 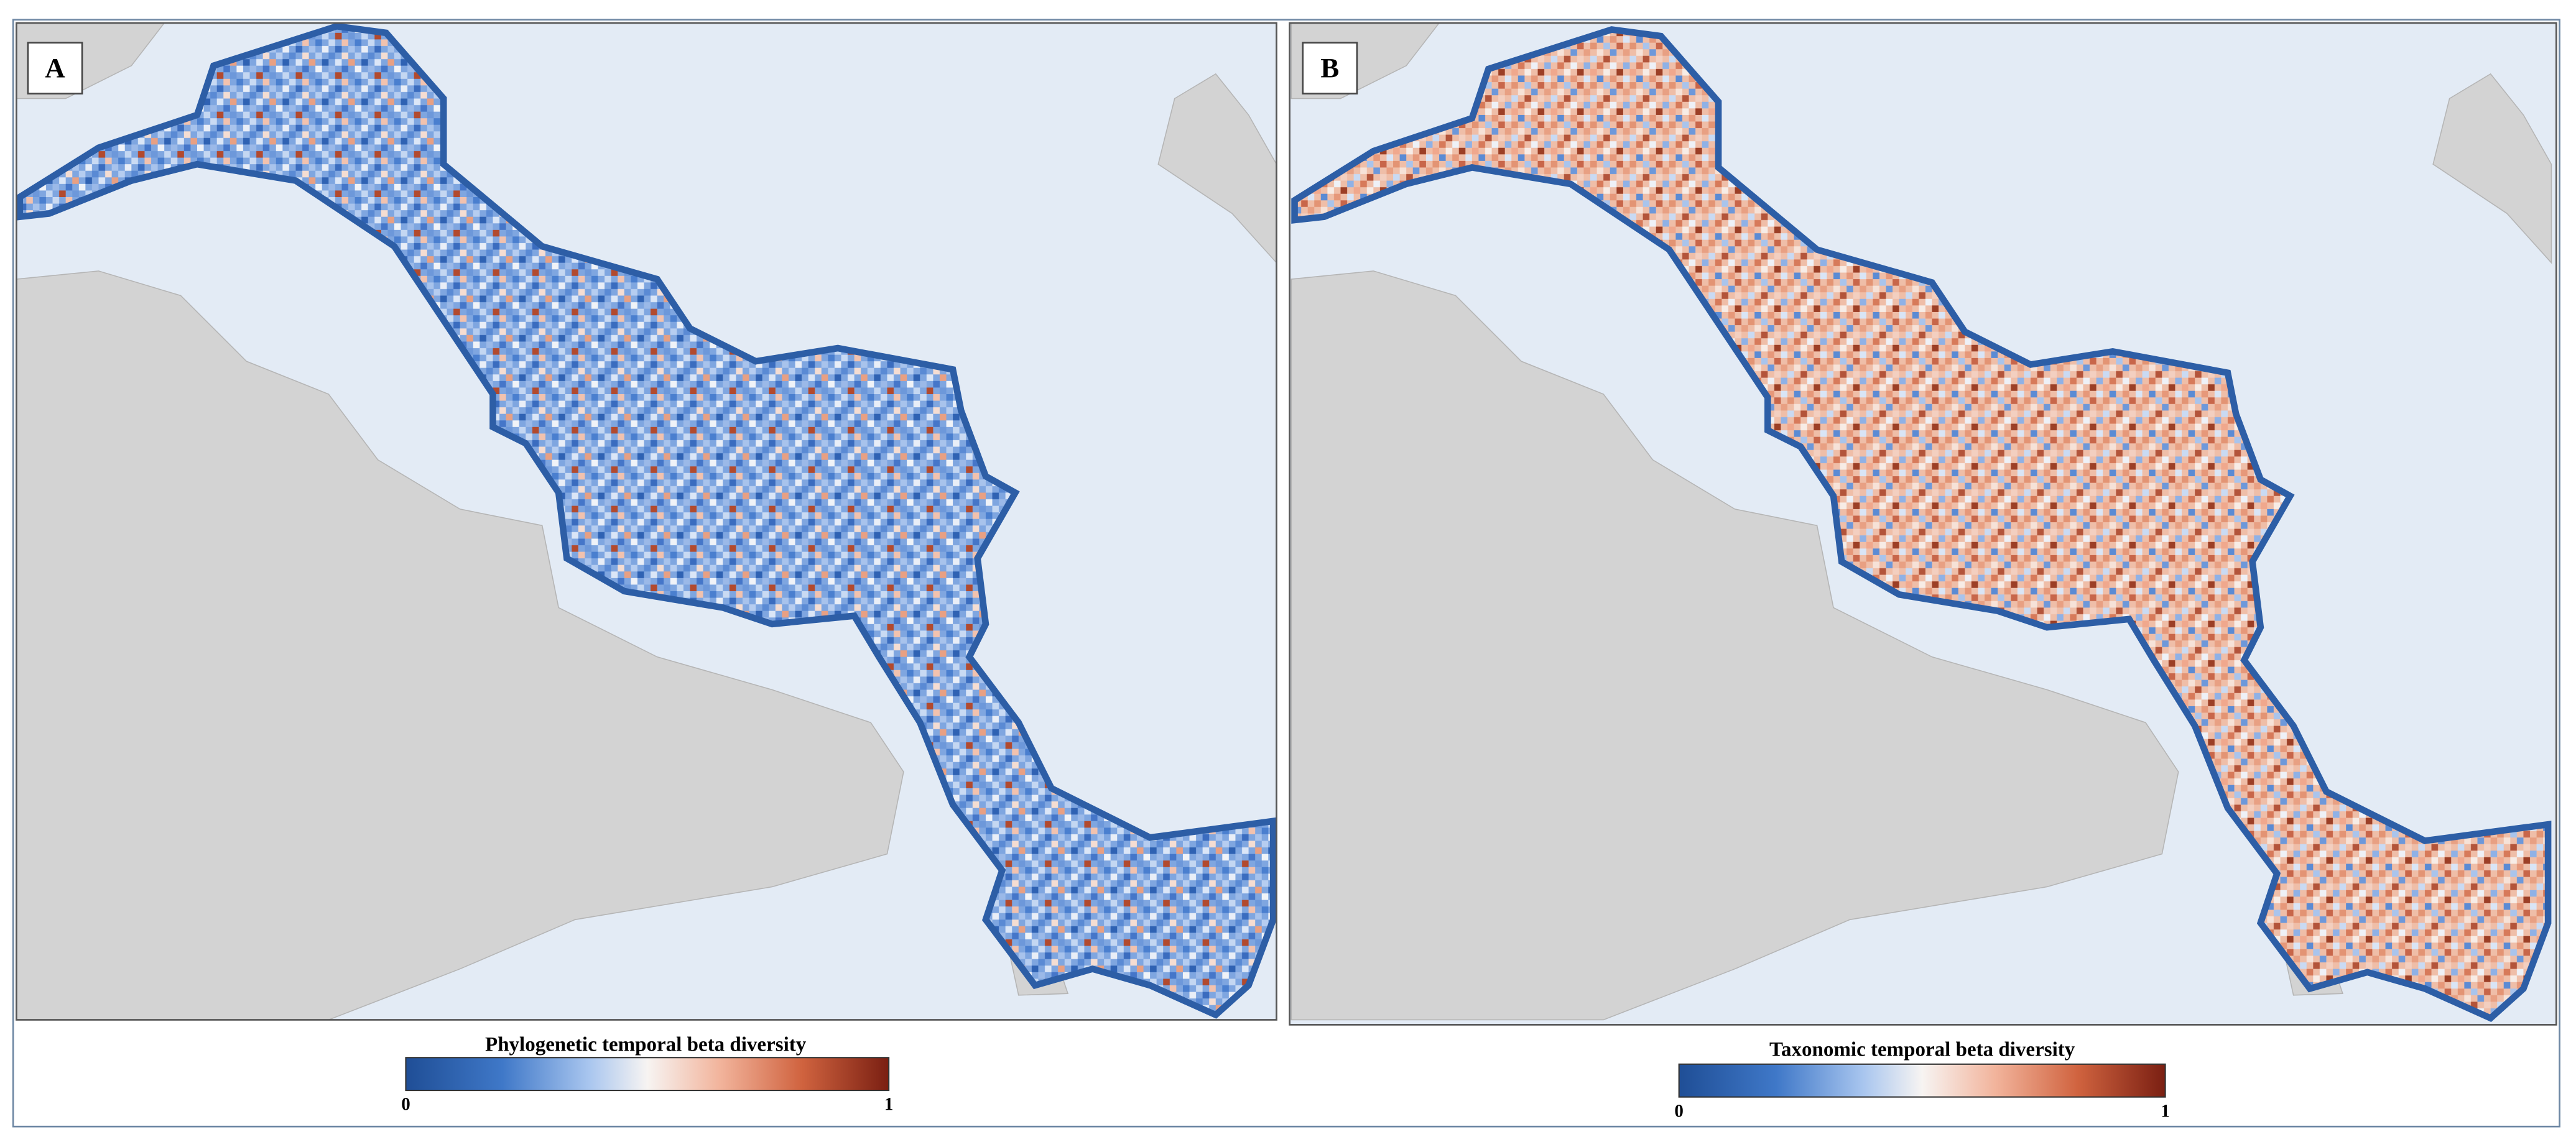 What do you see at coordinates (1922, 1050) in the screenshot?
I see `legend-title: Taxonomic temporal beta diversity` at bounding box center [1922, 1050].